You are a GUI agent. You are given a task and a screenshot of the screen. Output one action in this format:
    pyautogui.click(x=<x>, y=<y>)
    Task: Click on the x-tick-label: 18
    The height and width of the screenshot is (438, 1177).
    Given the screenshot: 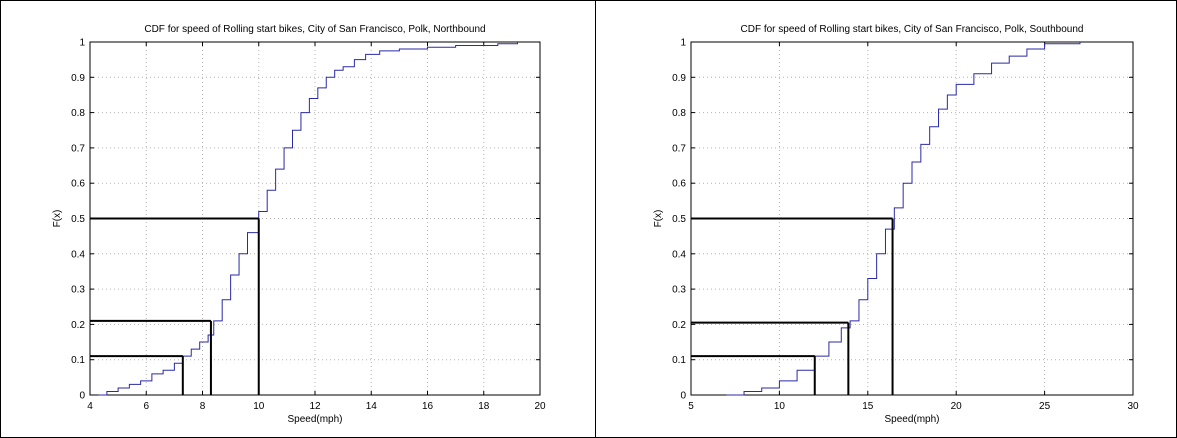 What is the action you would take?
    pyautogui.click(x=484, y=406)
    